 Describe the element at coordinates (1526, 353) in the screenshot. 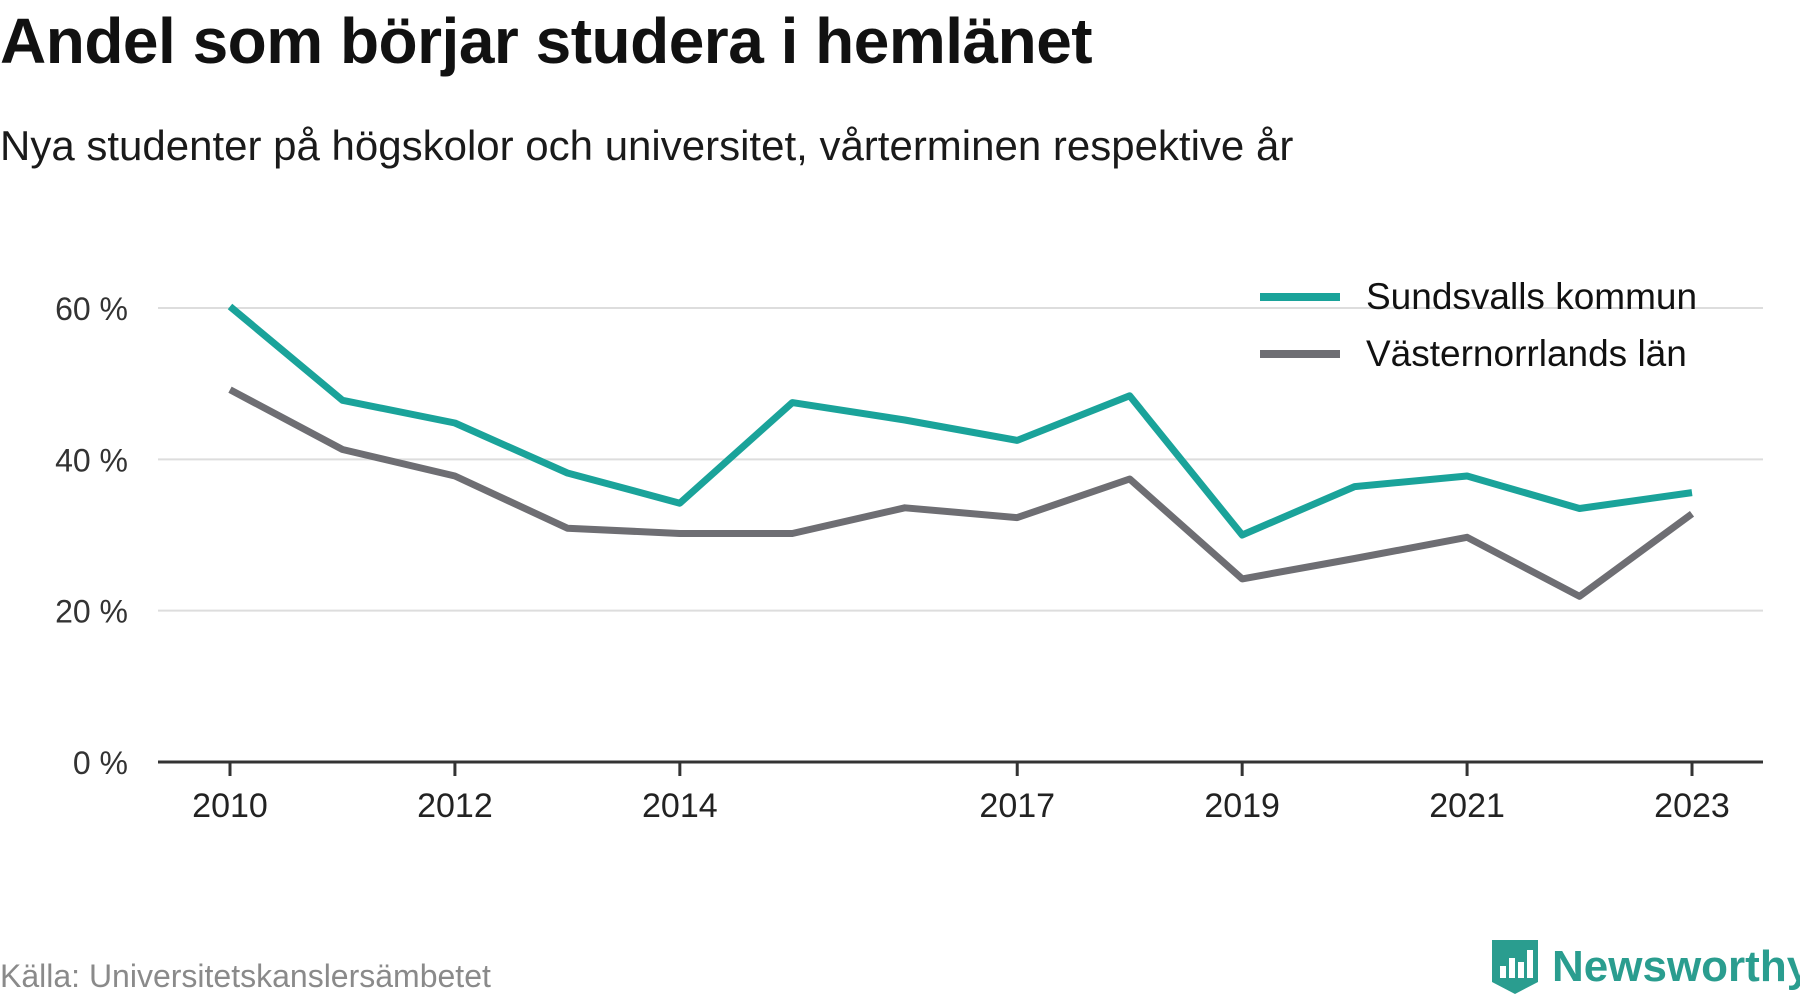

I see `legend-label: Västernorrlands län` at that location.